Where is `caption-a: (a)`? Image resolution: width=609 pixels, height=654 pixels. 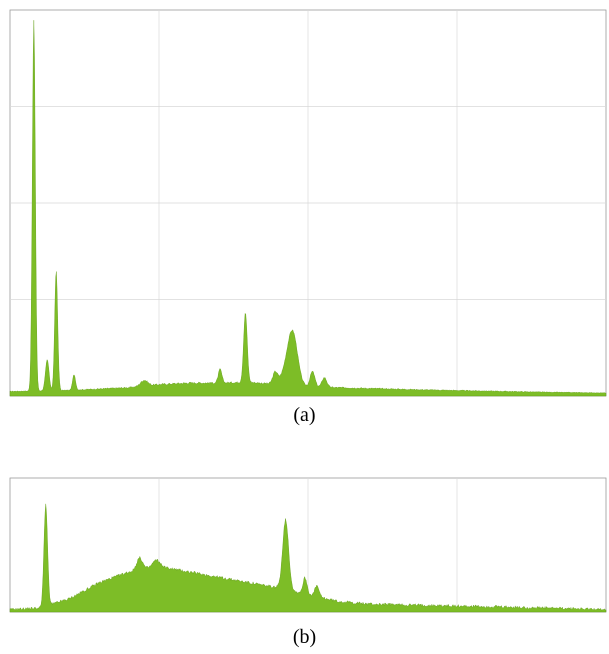 caption-a: (a) is located at coordinates (304, 415).